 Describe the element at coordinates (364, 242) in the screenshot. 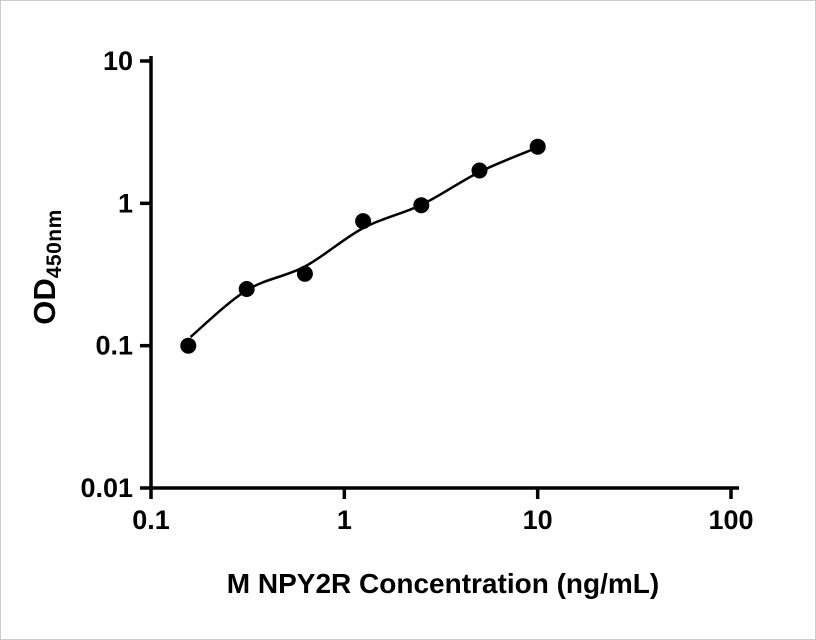

I see `fit-curve` at that location.